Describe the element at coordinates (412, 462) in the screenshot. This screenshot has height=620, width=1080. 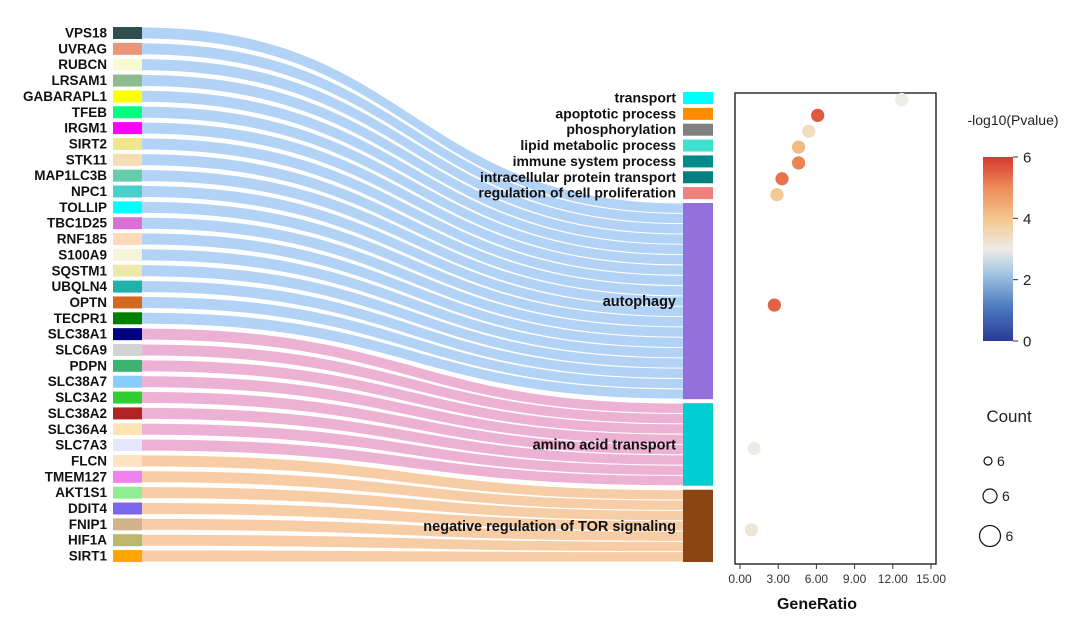
I see `sankey-link-slc7a3` at that location.